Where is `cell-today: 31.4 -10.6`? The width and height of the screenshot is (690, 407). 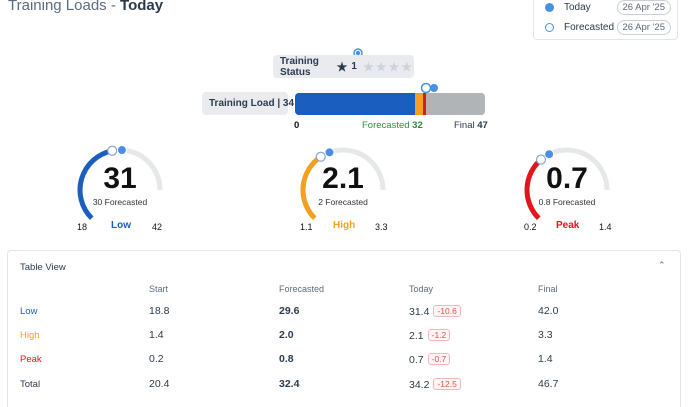 cell-today: 31.4 -10.6 is located at coordinates (435, 311).